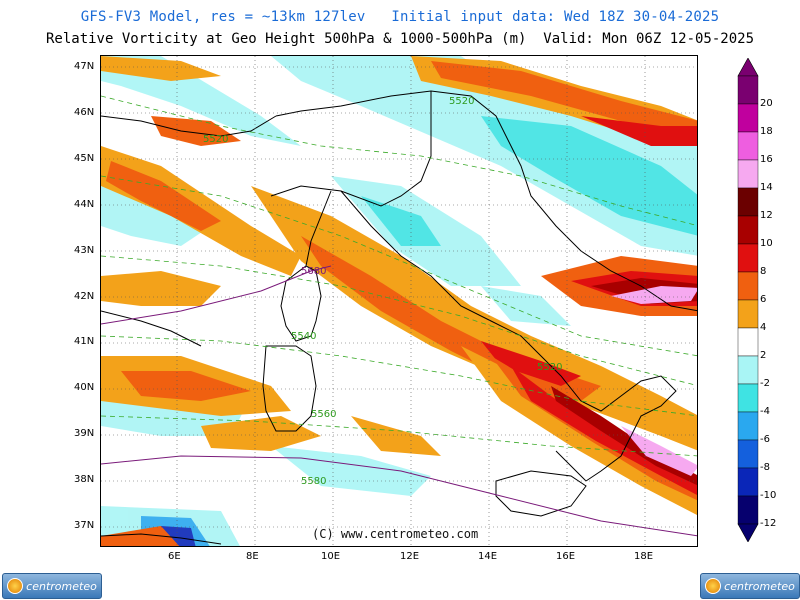  Describe the element at coordinates (84, 341) in the screenshot. I see `lat-label: 41N` at that location.